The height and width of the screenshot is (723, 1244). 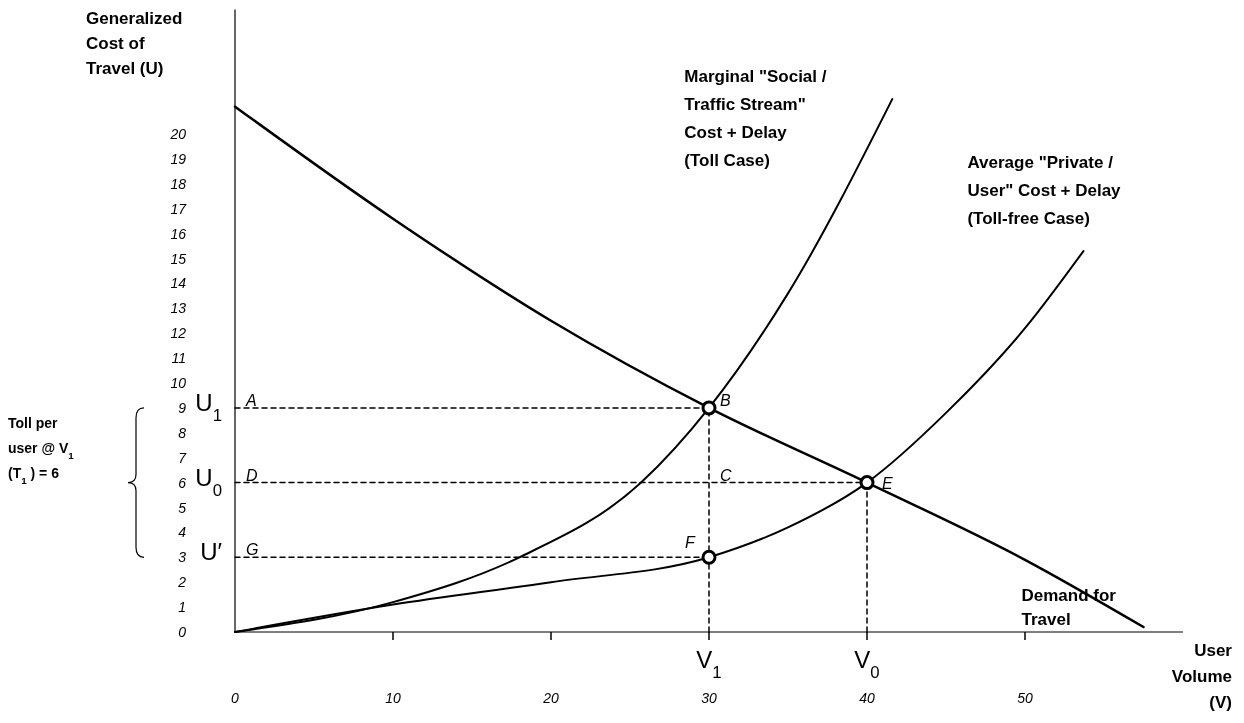 What do you see at coordinates (178, 158) in the screenshot?
I see `y-tick-label: 19` at bounding box center [178, 158].